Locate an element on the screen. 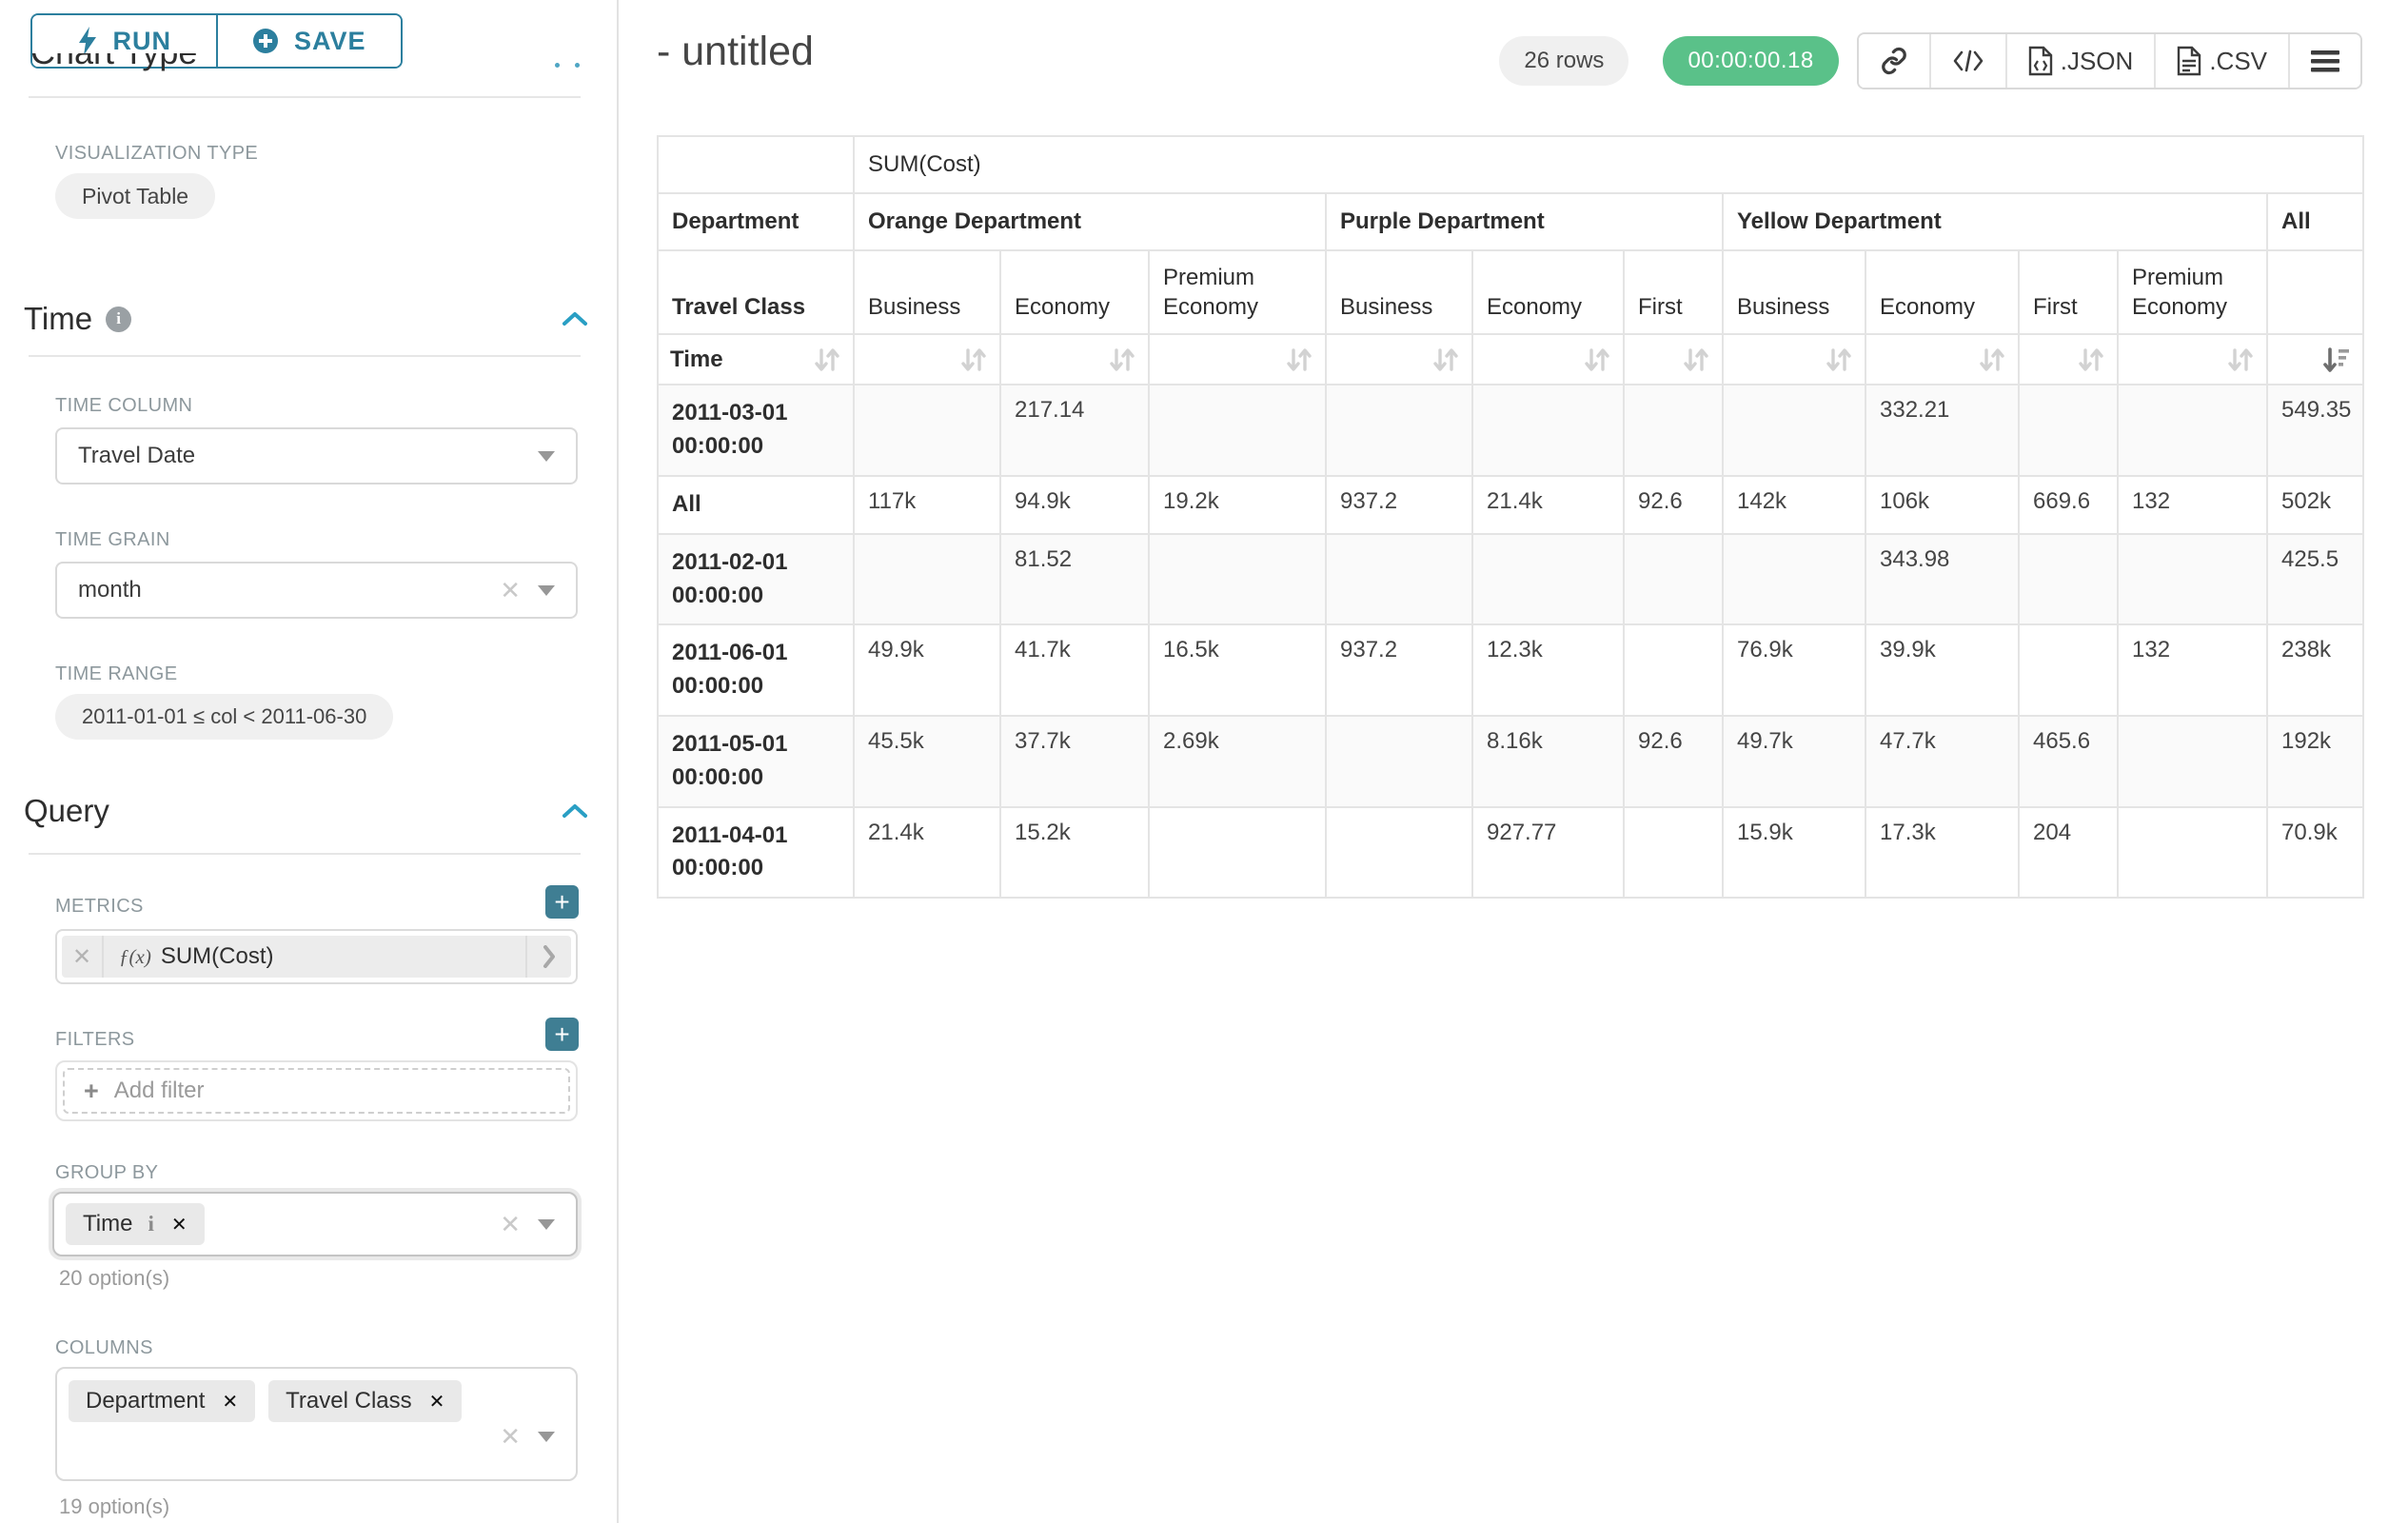  copy-link-button is located at coordinates (1893, 61).